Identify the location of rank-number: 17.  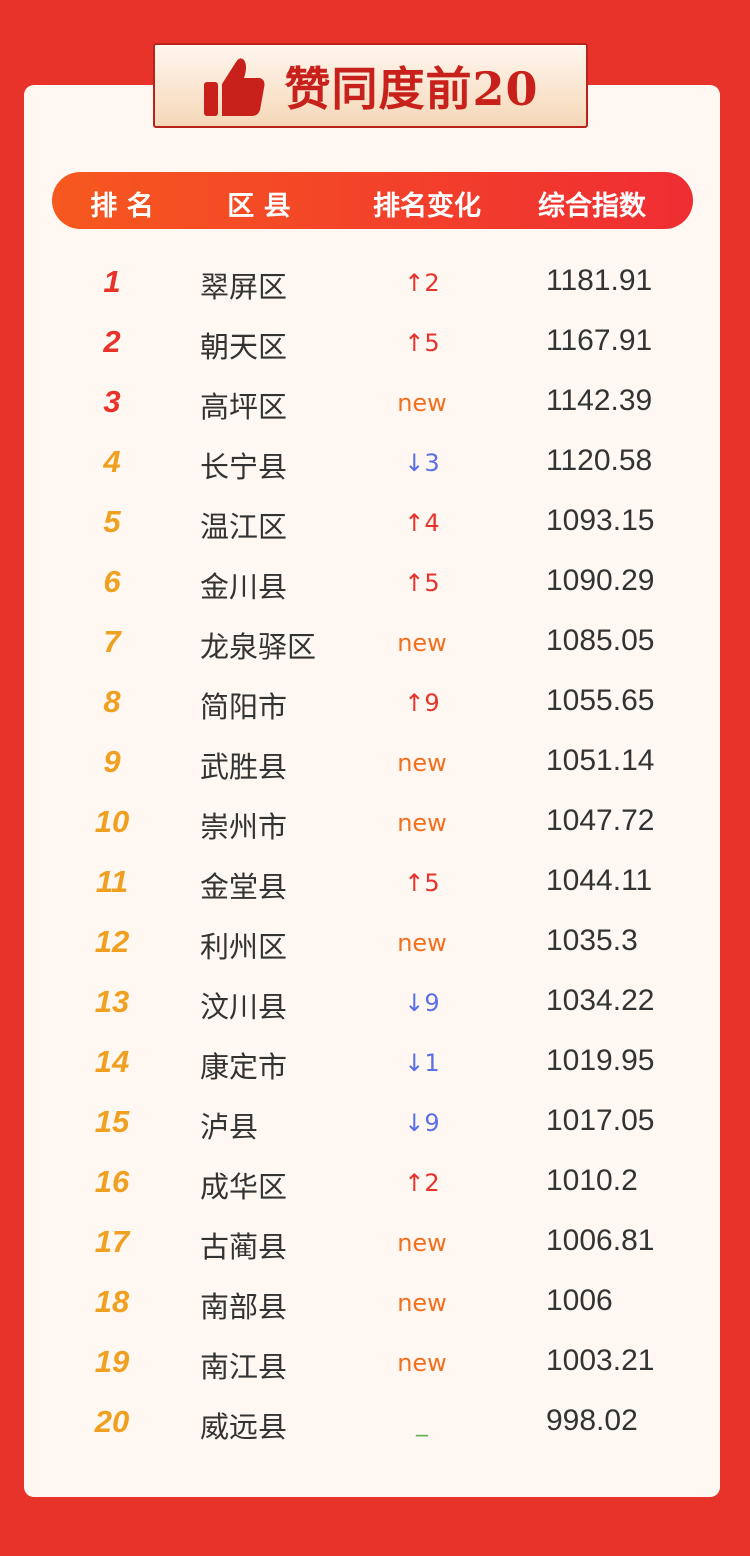
(112, 1241).